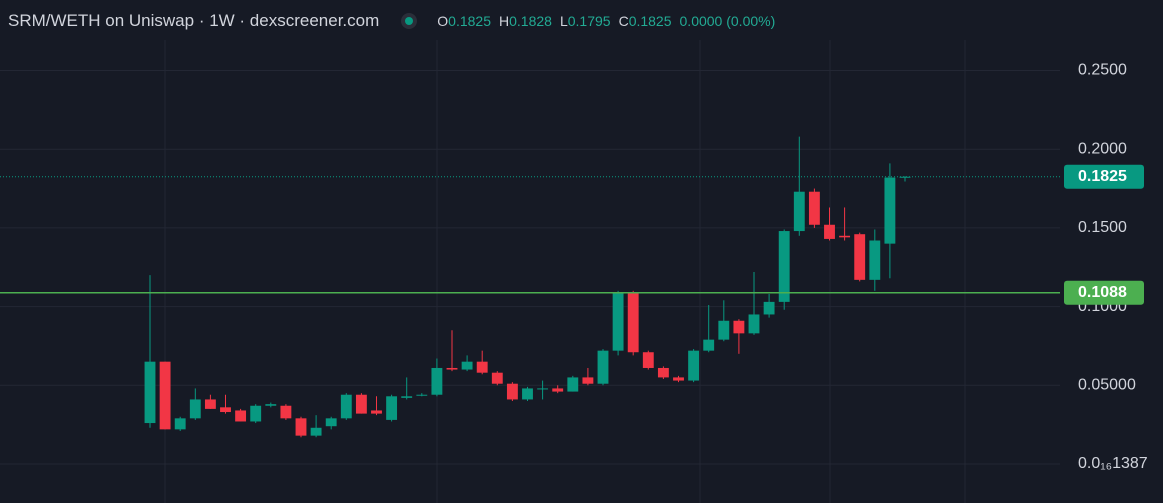  I want to click on ohlc-label: L, so click(563, 21).